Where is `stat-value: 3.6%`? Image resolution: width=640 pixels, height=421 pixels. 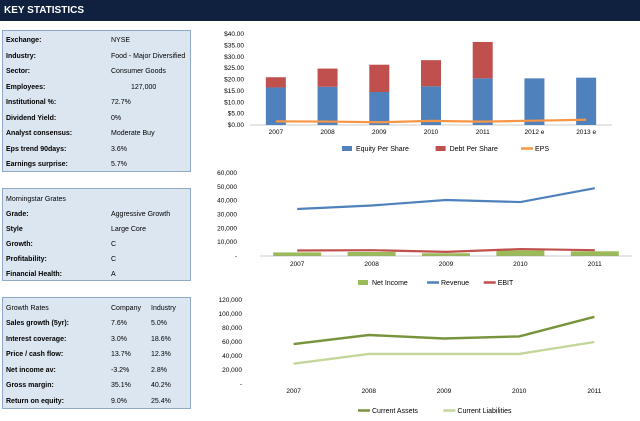
stat-value: 3.6% is located at coordinates (119, 149).